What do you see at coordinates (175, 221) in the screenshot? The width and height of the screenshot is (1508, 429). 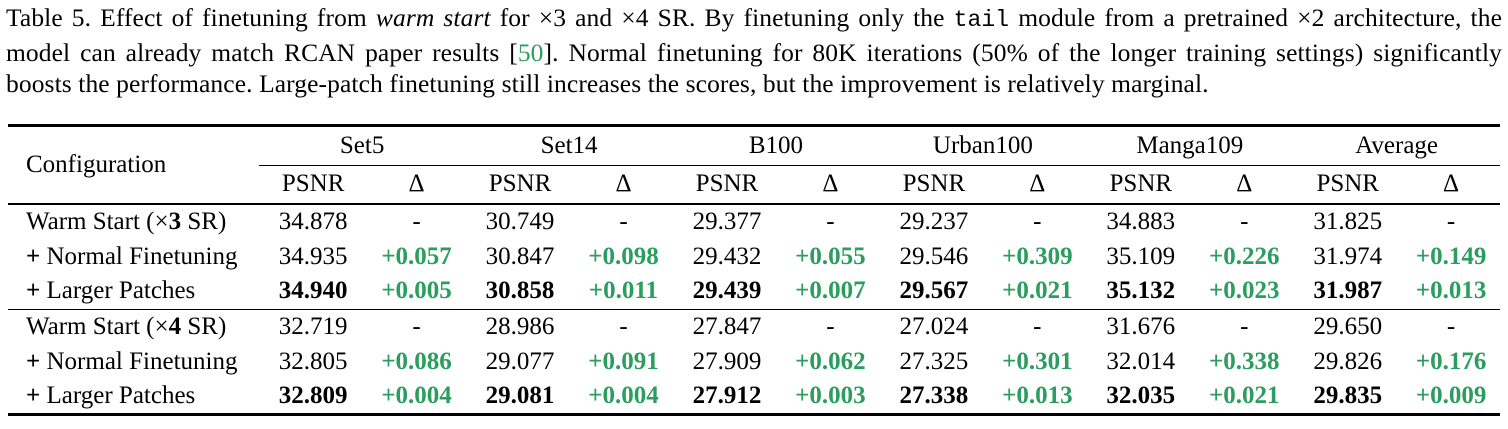 I see `config-label-segment: 3` at bounding box center [175, 221].